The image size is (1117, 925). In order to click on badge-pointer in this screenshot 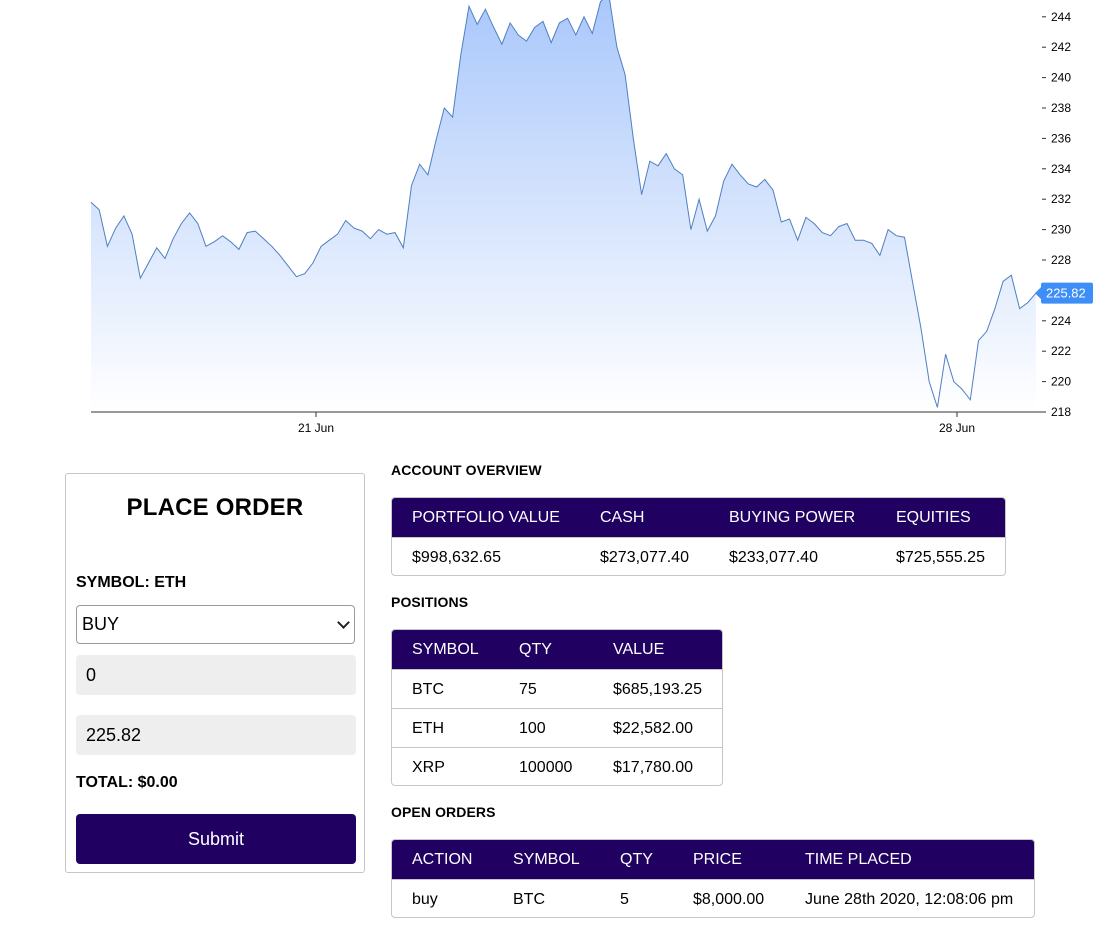, I will do `click(1038, 293)`.